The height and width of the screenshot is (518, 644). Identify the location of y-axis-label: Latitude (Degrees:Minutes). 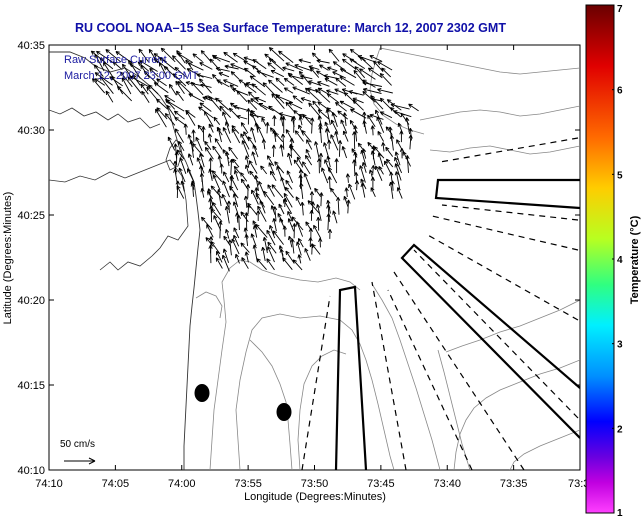
(8, 258).